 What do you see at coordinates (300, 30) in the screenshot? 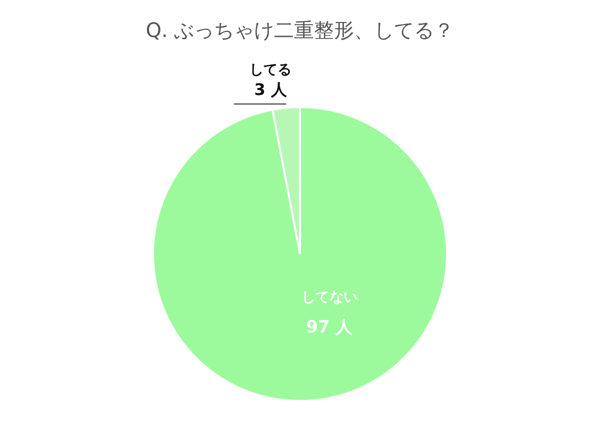
I see `chart-title: Q. ぶっちゃけ二重整形、してる？` at bounding box center [300, 30].